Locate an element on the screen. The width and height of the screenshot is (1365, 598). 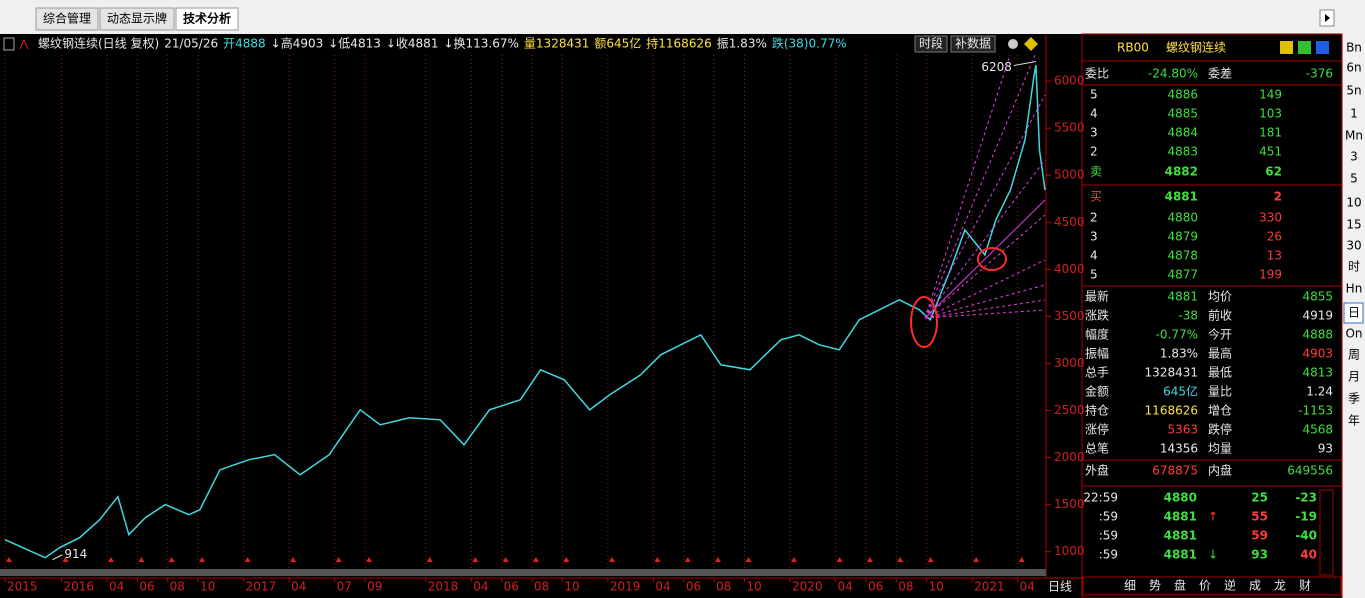
quote-text: 26 is located at coordinates (1274, 237).